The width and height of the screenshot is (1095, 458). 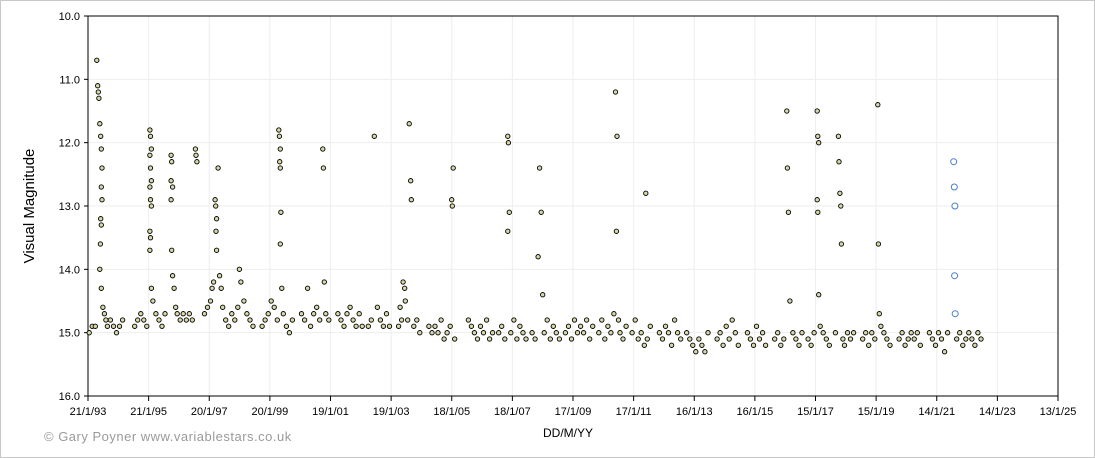 What do you see at coordinates (755, 412) in the screenshot?
I see `x-tick-label: 16/1/15` at bounding box center [755, 412].